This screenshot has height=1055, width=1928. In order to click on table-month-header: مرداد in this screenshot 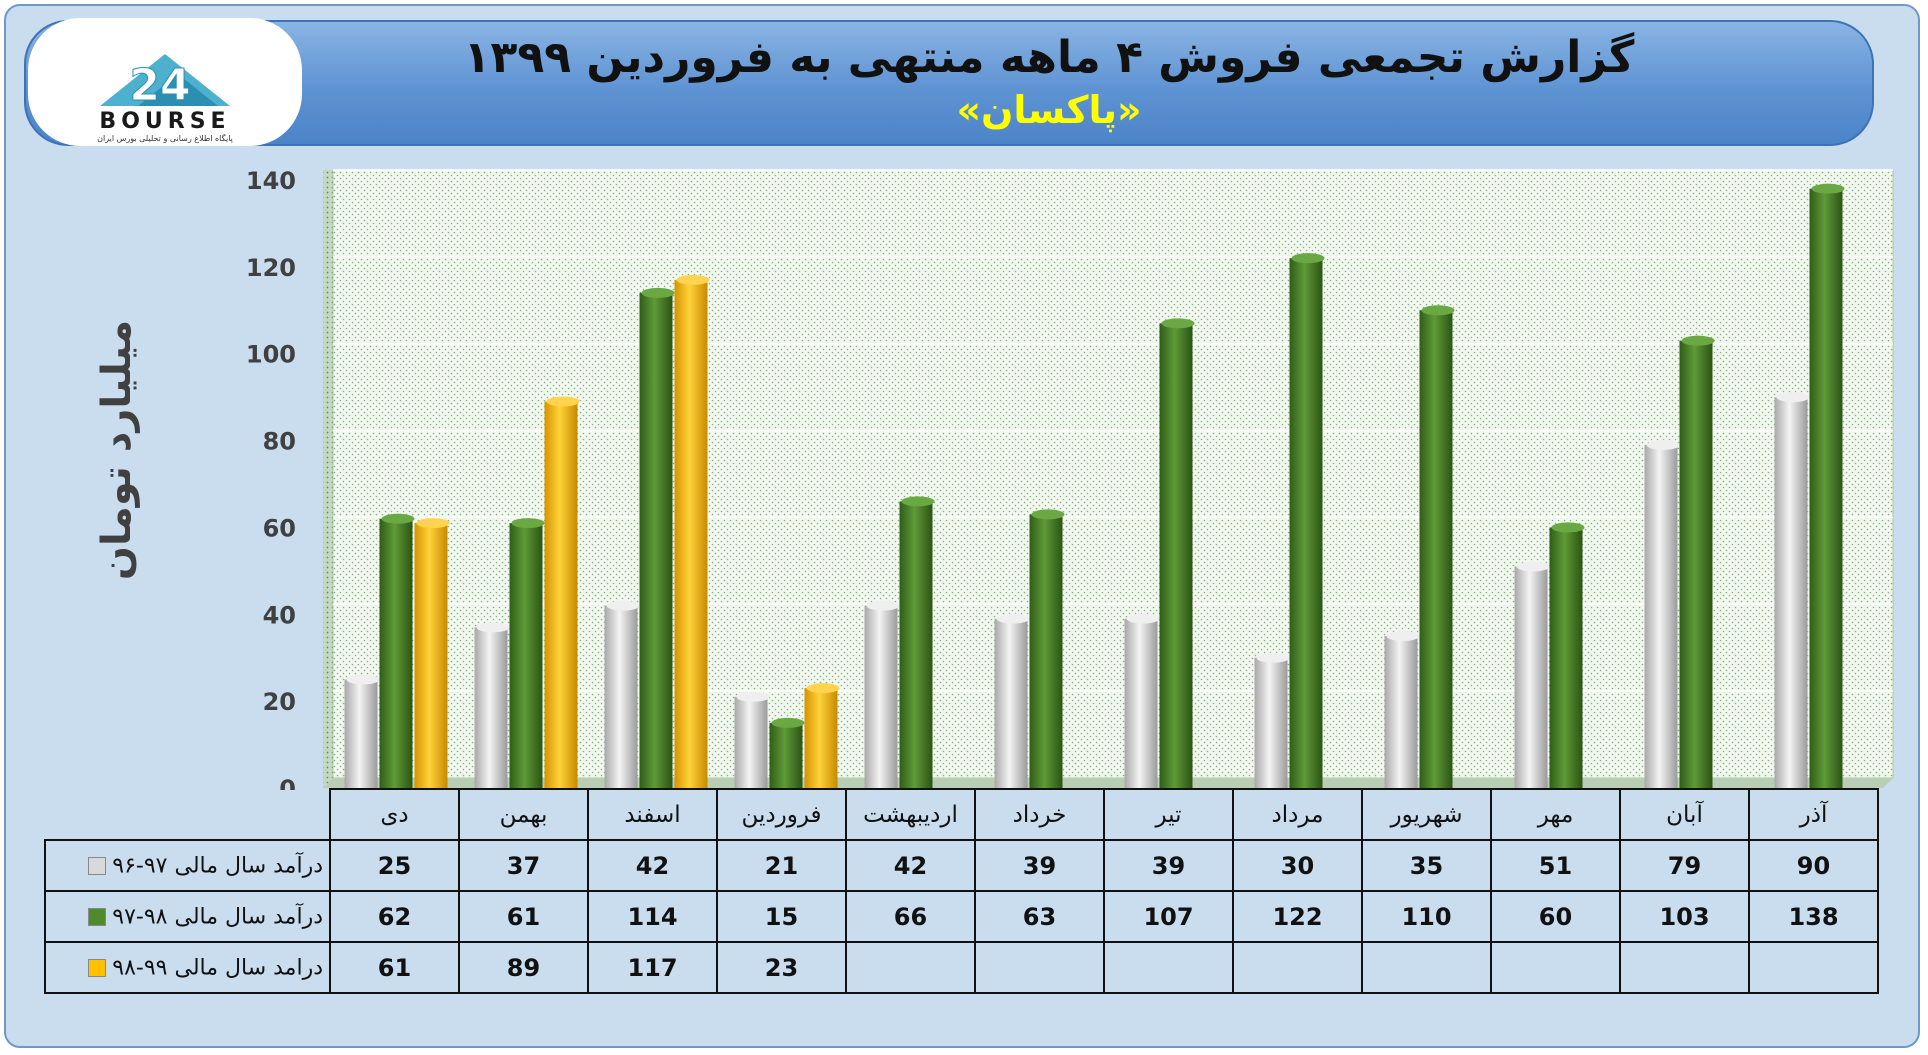, I will do `click(1297, 814)`.